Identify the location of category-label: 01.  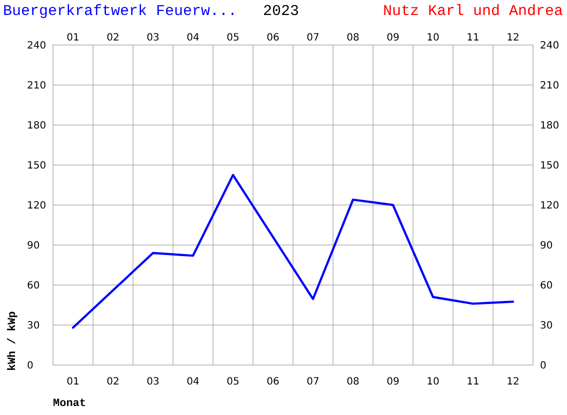
(73, 382).